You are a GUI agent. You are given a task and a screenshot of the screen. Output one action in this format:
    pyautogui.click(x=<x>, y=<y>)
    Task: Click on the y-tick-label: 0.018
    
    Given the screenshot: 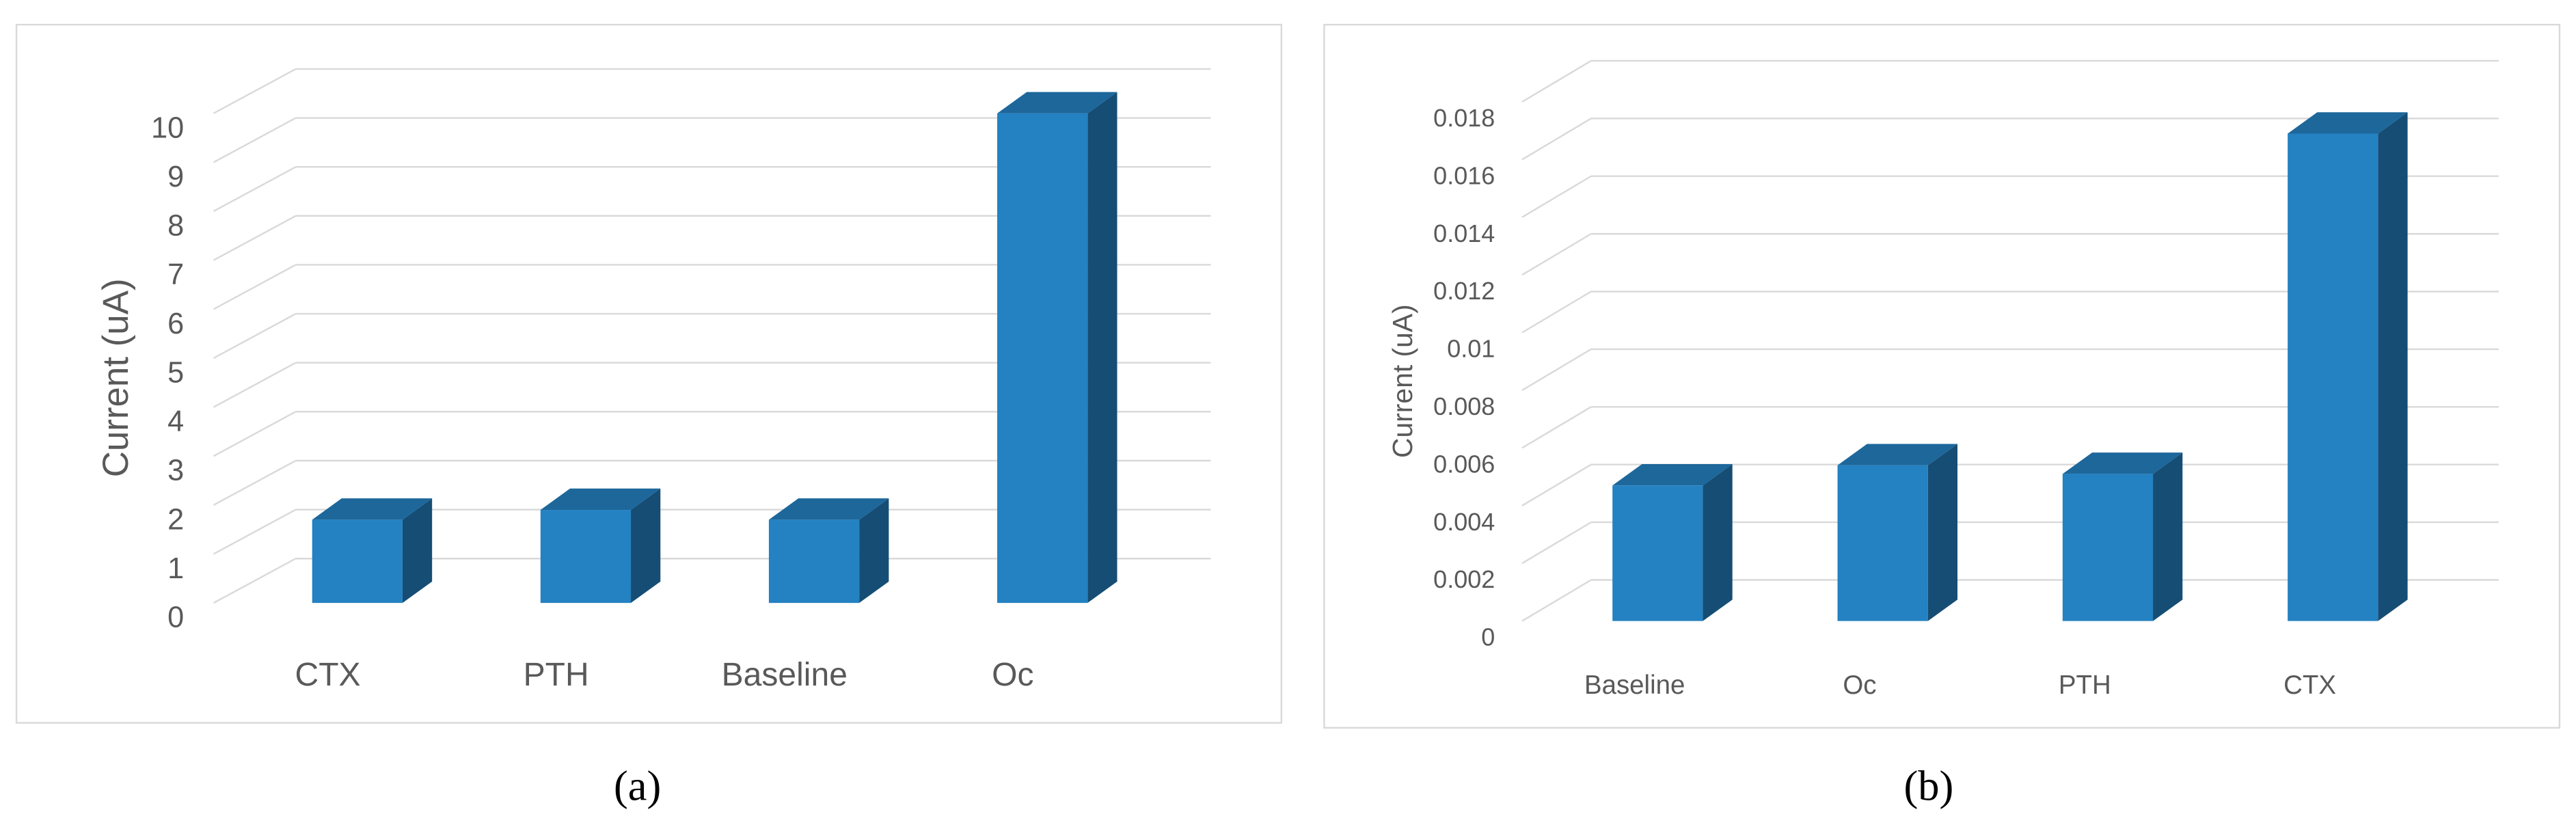 What is the action you would take?
    pyautogui.click(x=1464, y=118)
    